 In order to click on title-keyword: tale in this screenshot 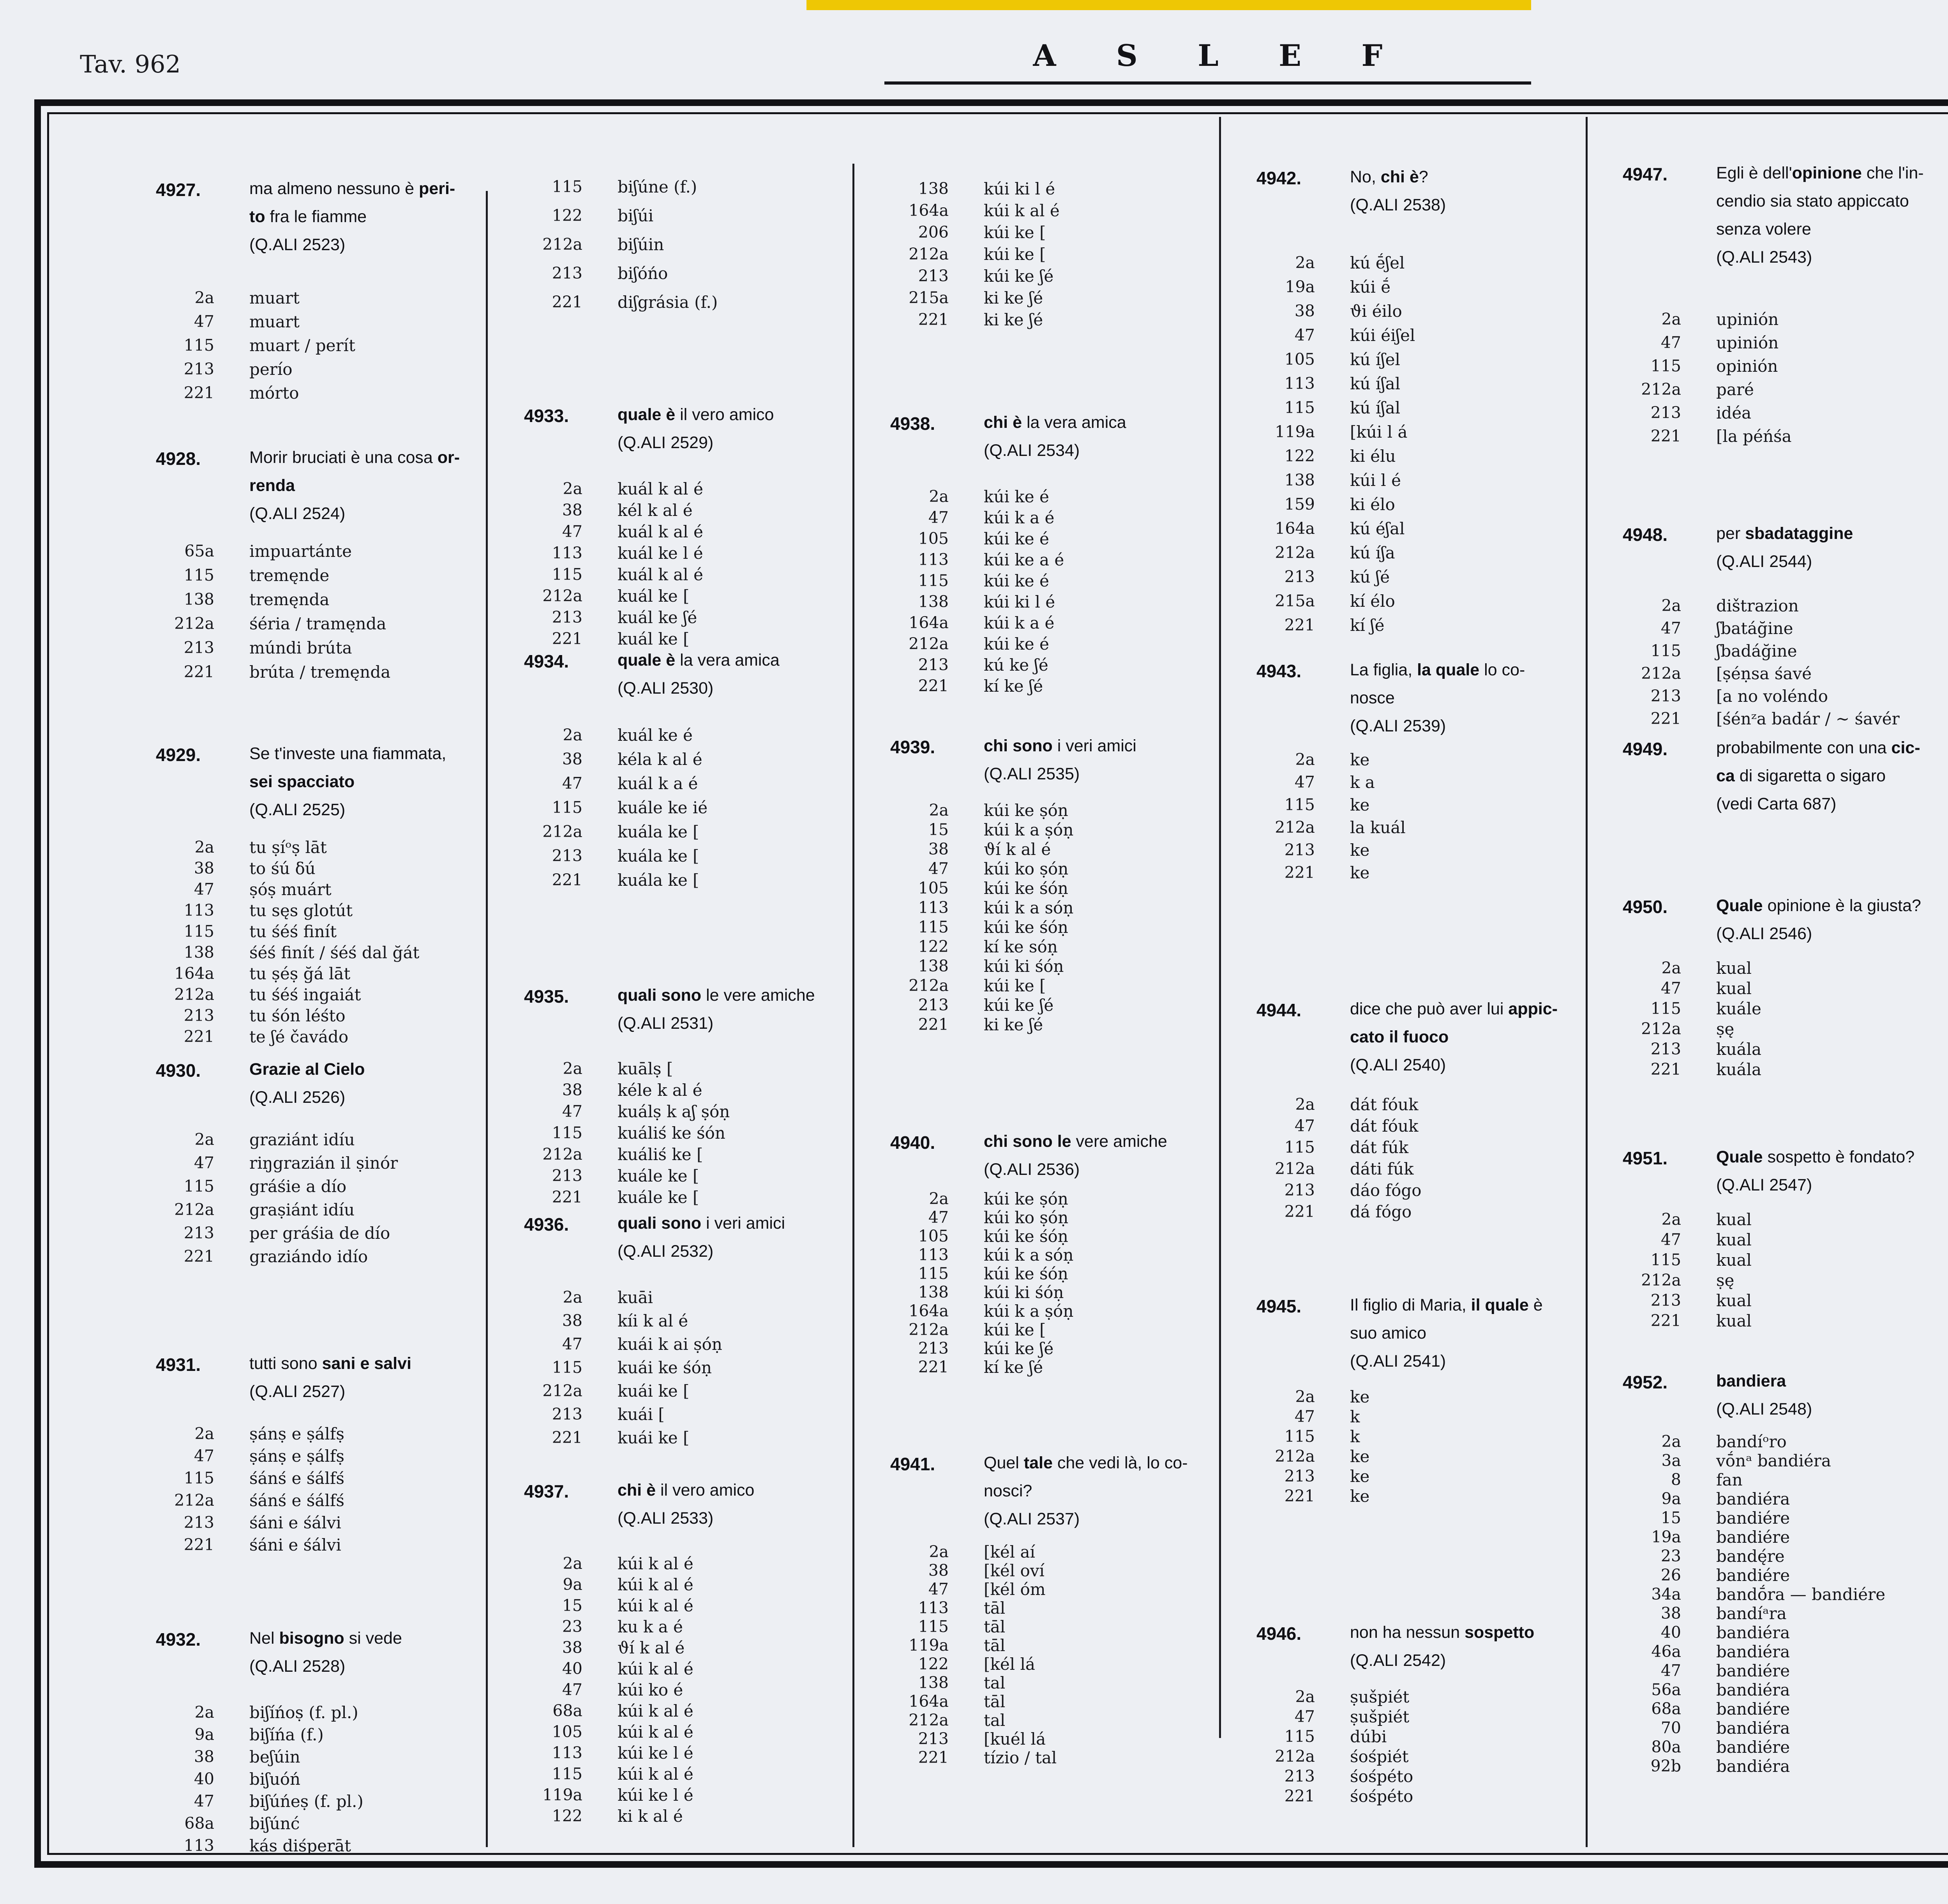, I will do `click(1038, 1463)`.